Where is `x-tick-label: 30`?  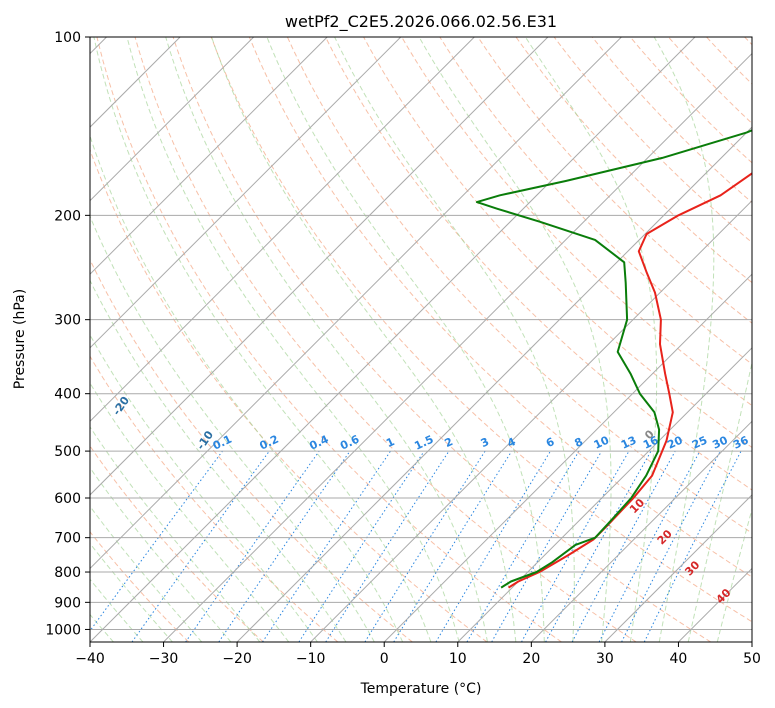 x-tick-label: 30 is located at coordinates (605, 659).